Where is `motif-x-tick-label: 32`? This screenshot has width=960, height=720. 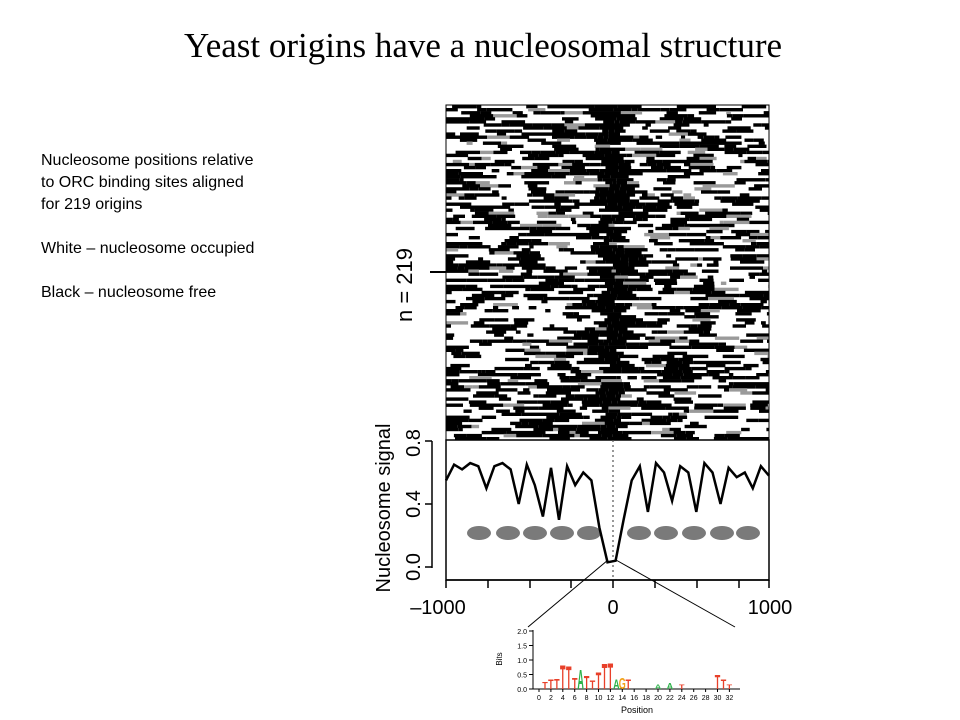
motif-x-tick-label: 32 is located at coordinates (730, 698).